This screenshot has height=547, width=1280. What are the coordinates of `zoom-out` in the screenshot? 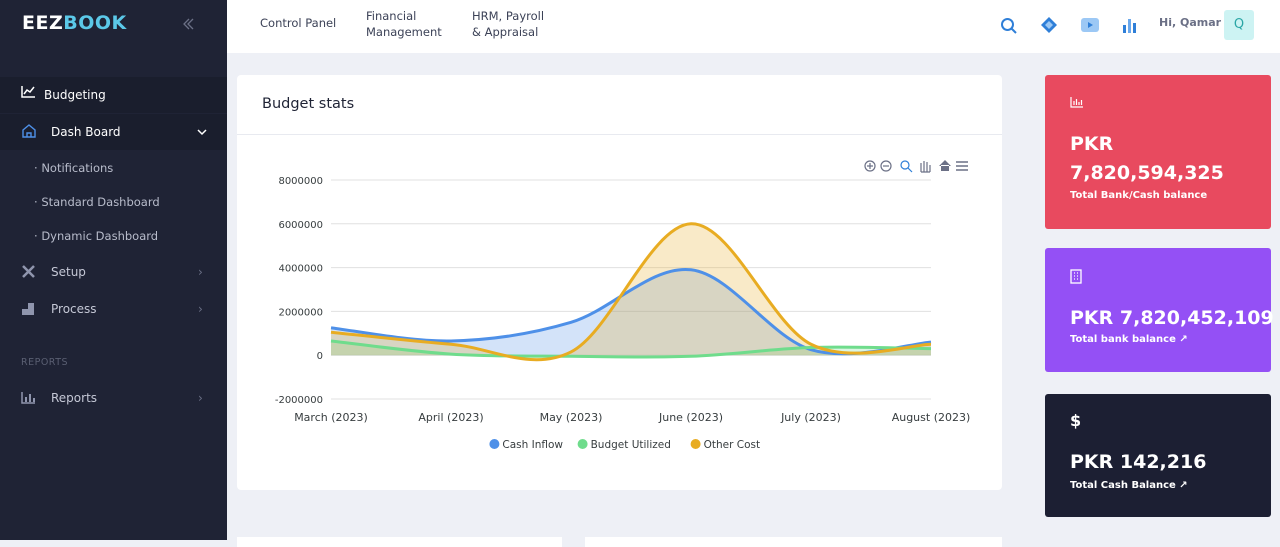 It's located at (886, 166).